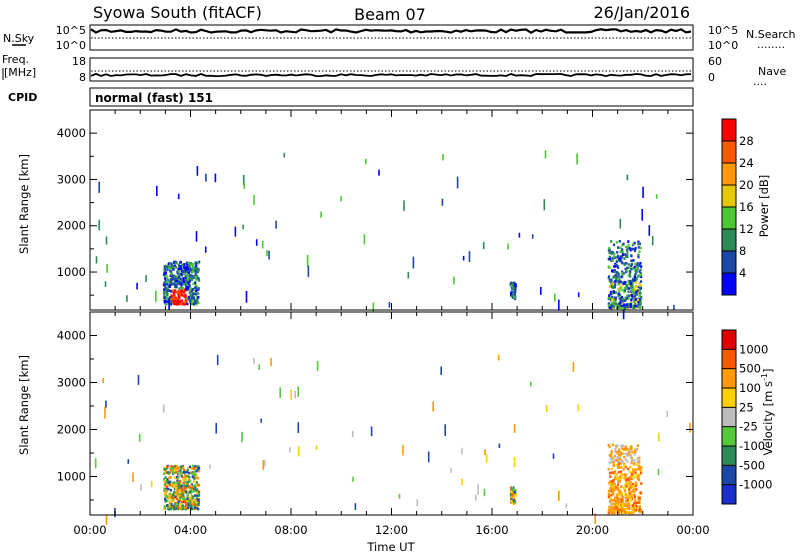 This screenshot has height=554, width=800. I want to click on nave-top-label: 60, so click(715, 61).